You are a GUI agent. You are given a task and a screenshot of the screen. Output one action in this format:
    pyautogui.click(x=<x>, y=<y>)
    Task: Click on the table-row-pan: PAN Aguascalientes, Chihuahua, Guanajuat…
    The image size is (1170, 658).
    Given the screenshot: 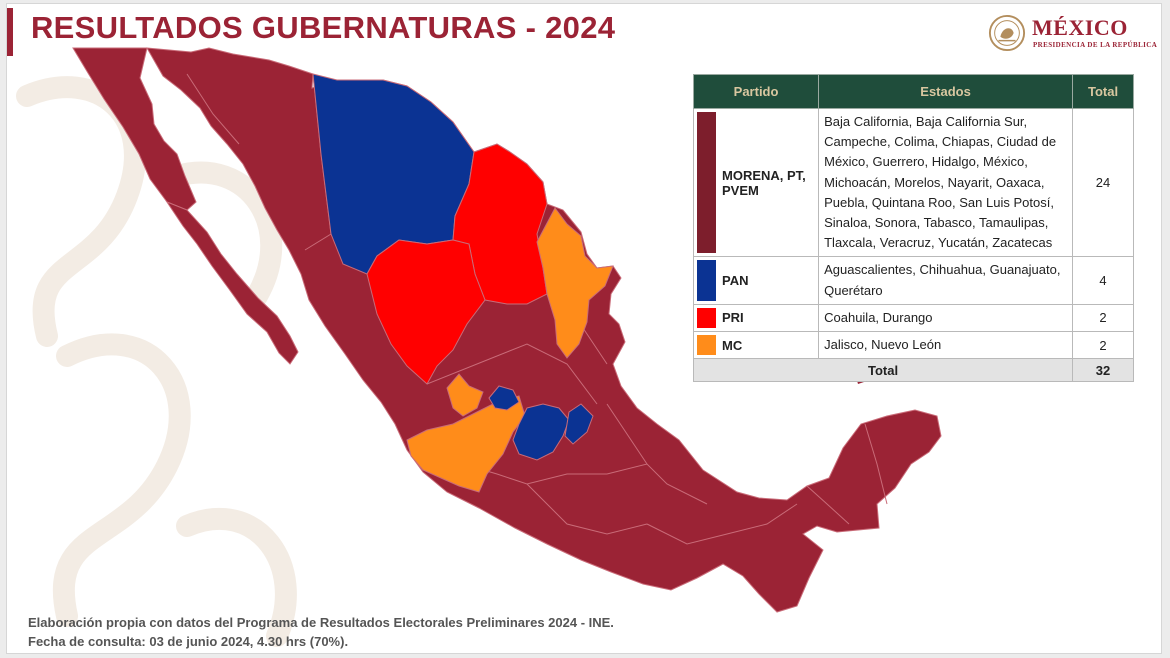 What is the action you would take?
    pyautogui.click(x=913, y=280)
    